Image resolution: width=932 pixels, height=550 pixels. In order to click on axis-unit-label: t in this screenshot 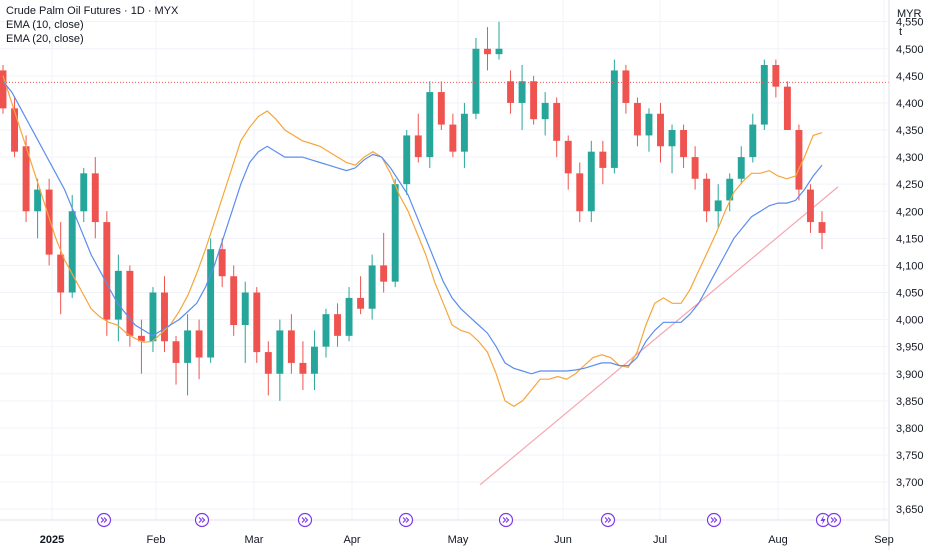, I will do `click(900, 32)`.